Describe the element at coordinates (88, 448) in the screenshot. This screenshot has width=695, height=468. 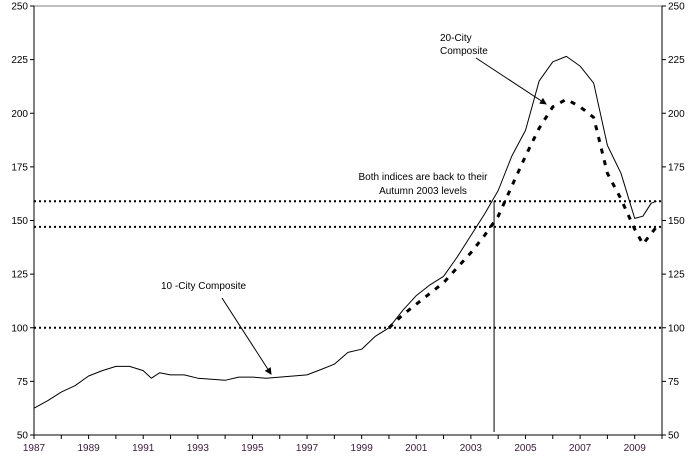
I see `x-tick-label: 1989` at that location.